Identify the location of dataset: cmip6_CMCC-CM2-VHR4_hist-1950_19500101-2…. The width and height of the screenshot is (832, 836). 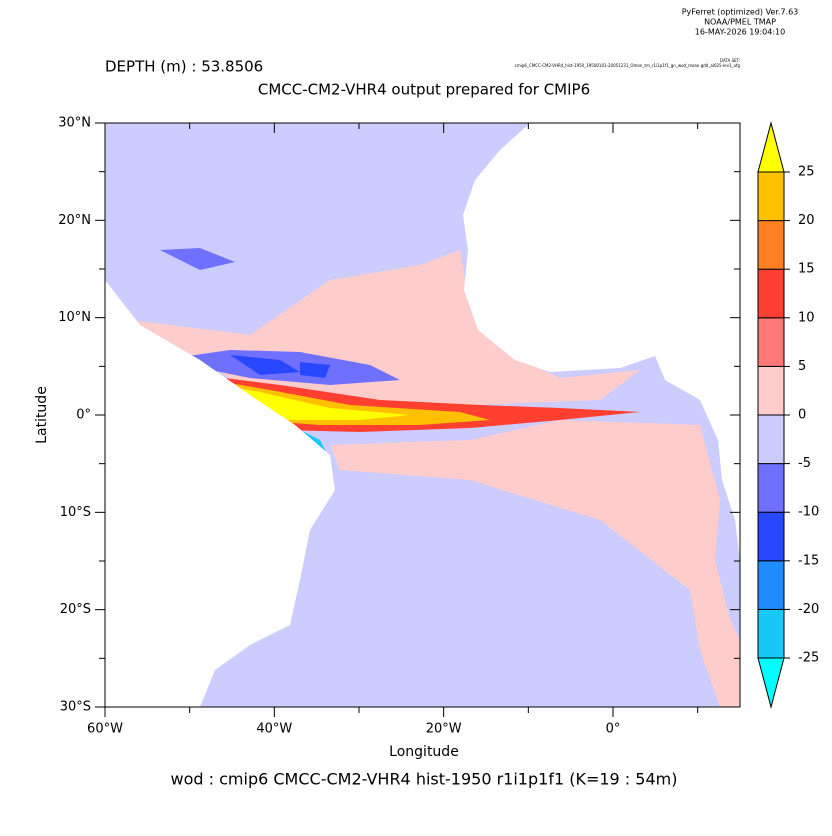
(628, 65).